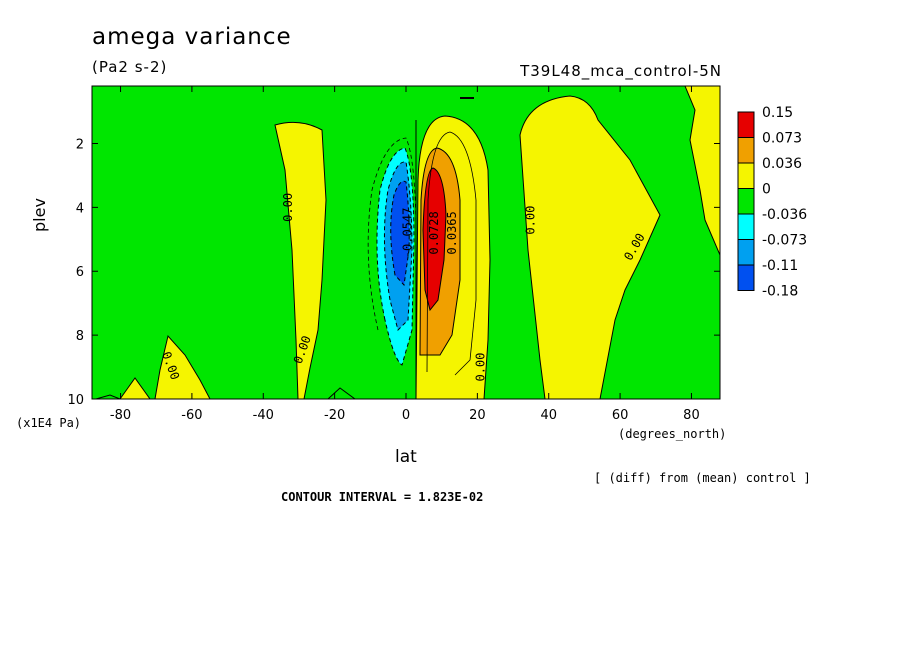 This screenshot has width=904, height=654. Describe the element at coordinates (434, 232) in the screenshot. I see `contour-label: 0.0728` at that location.